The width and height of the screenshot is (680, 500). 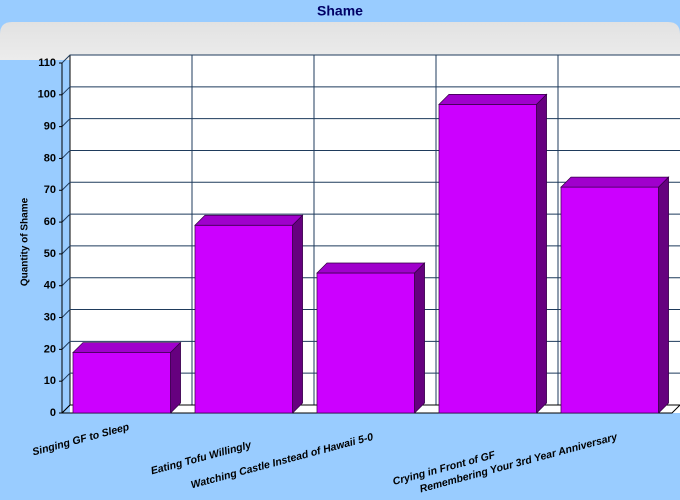 What do you see at coordinates (50, 254) in the screenshot?
I see `y-tick-label: 50` at bounding box center [50, 254].